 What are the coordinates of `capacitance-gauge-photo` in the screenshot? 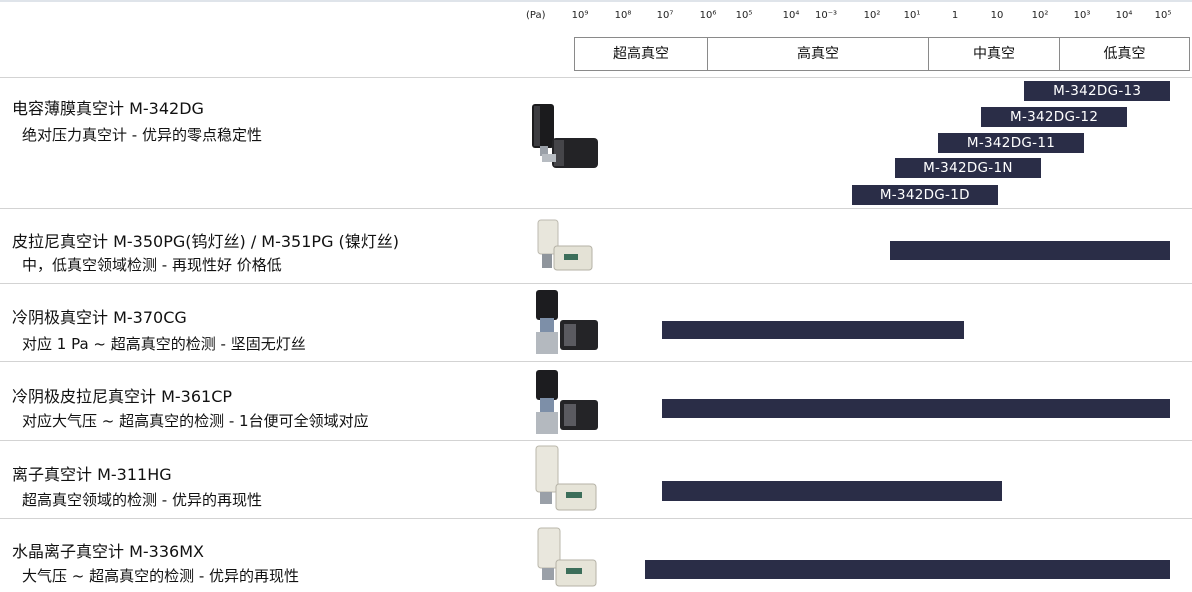 It's located at (565, 136).